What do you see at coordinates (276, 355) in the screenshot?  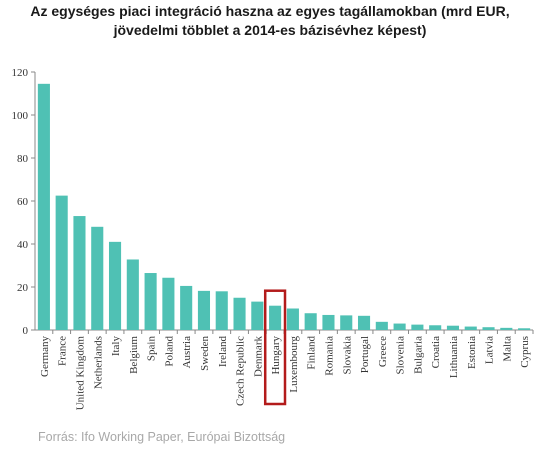 I see `x-tick-label: Hungary` at bounding box center [276, 355].